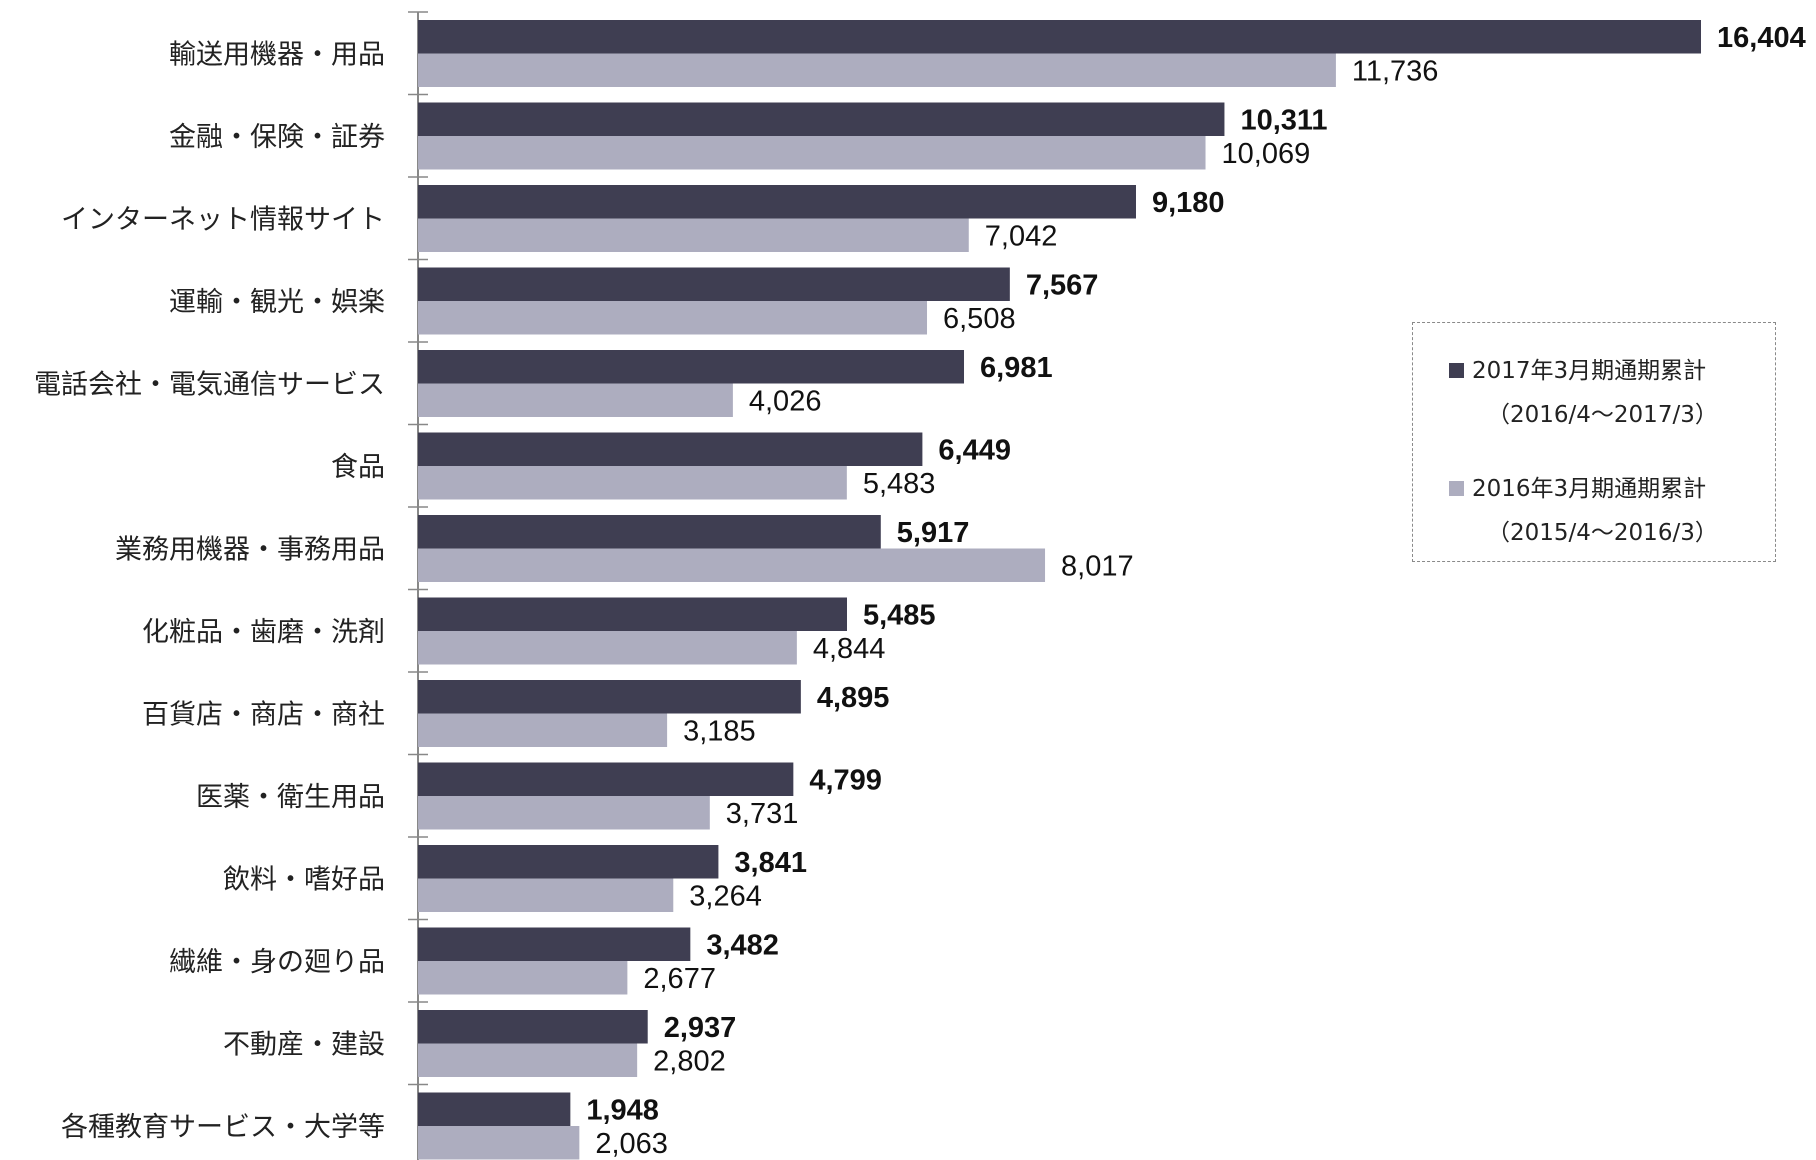  What do you see at coordinates (719, 731) in the screenshot?
I see `data-label-series-2: 3,185` at bounding box center [719, 731].